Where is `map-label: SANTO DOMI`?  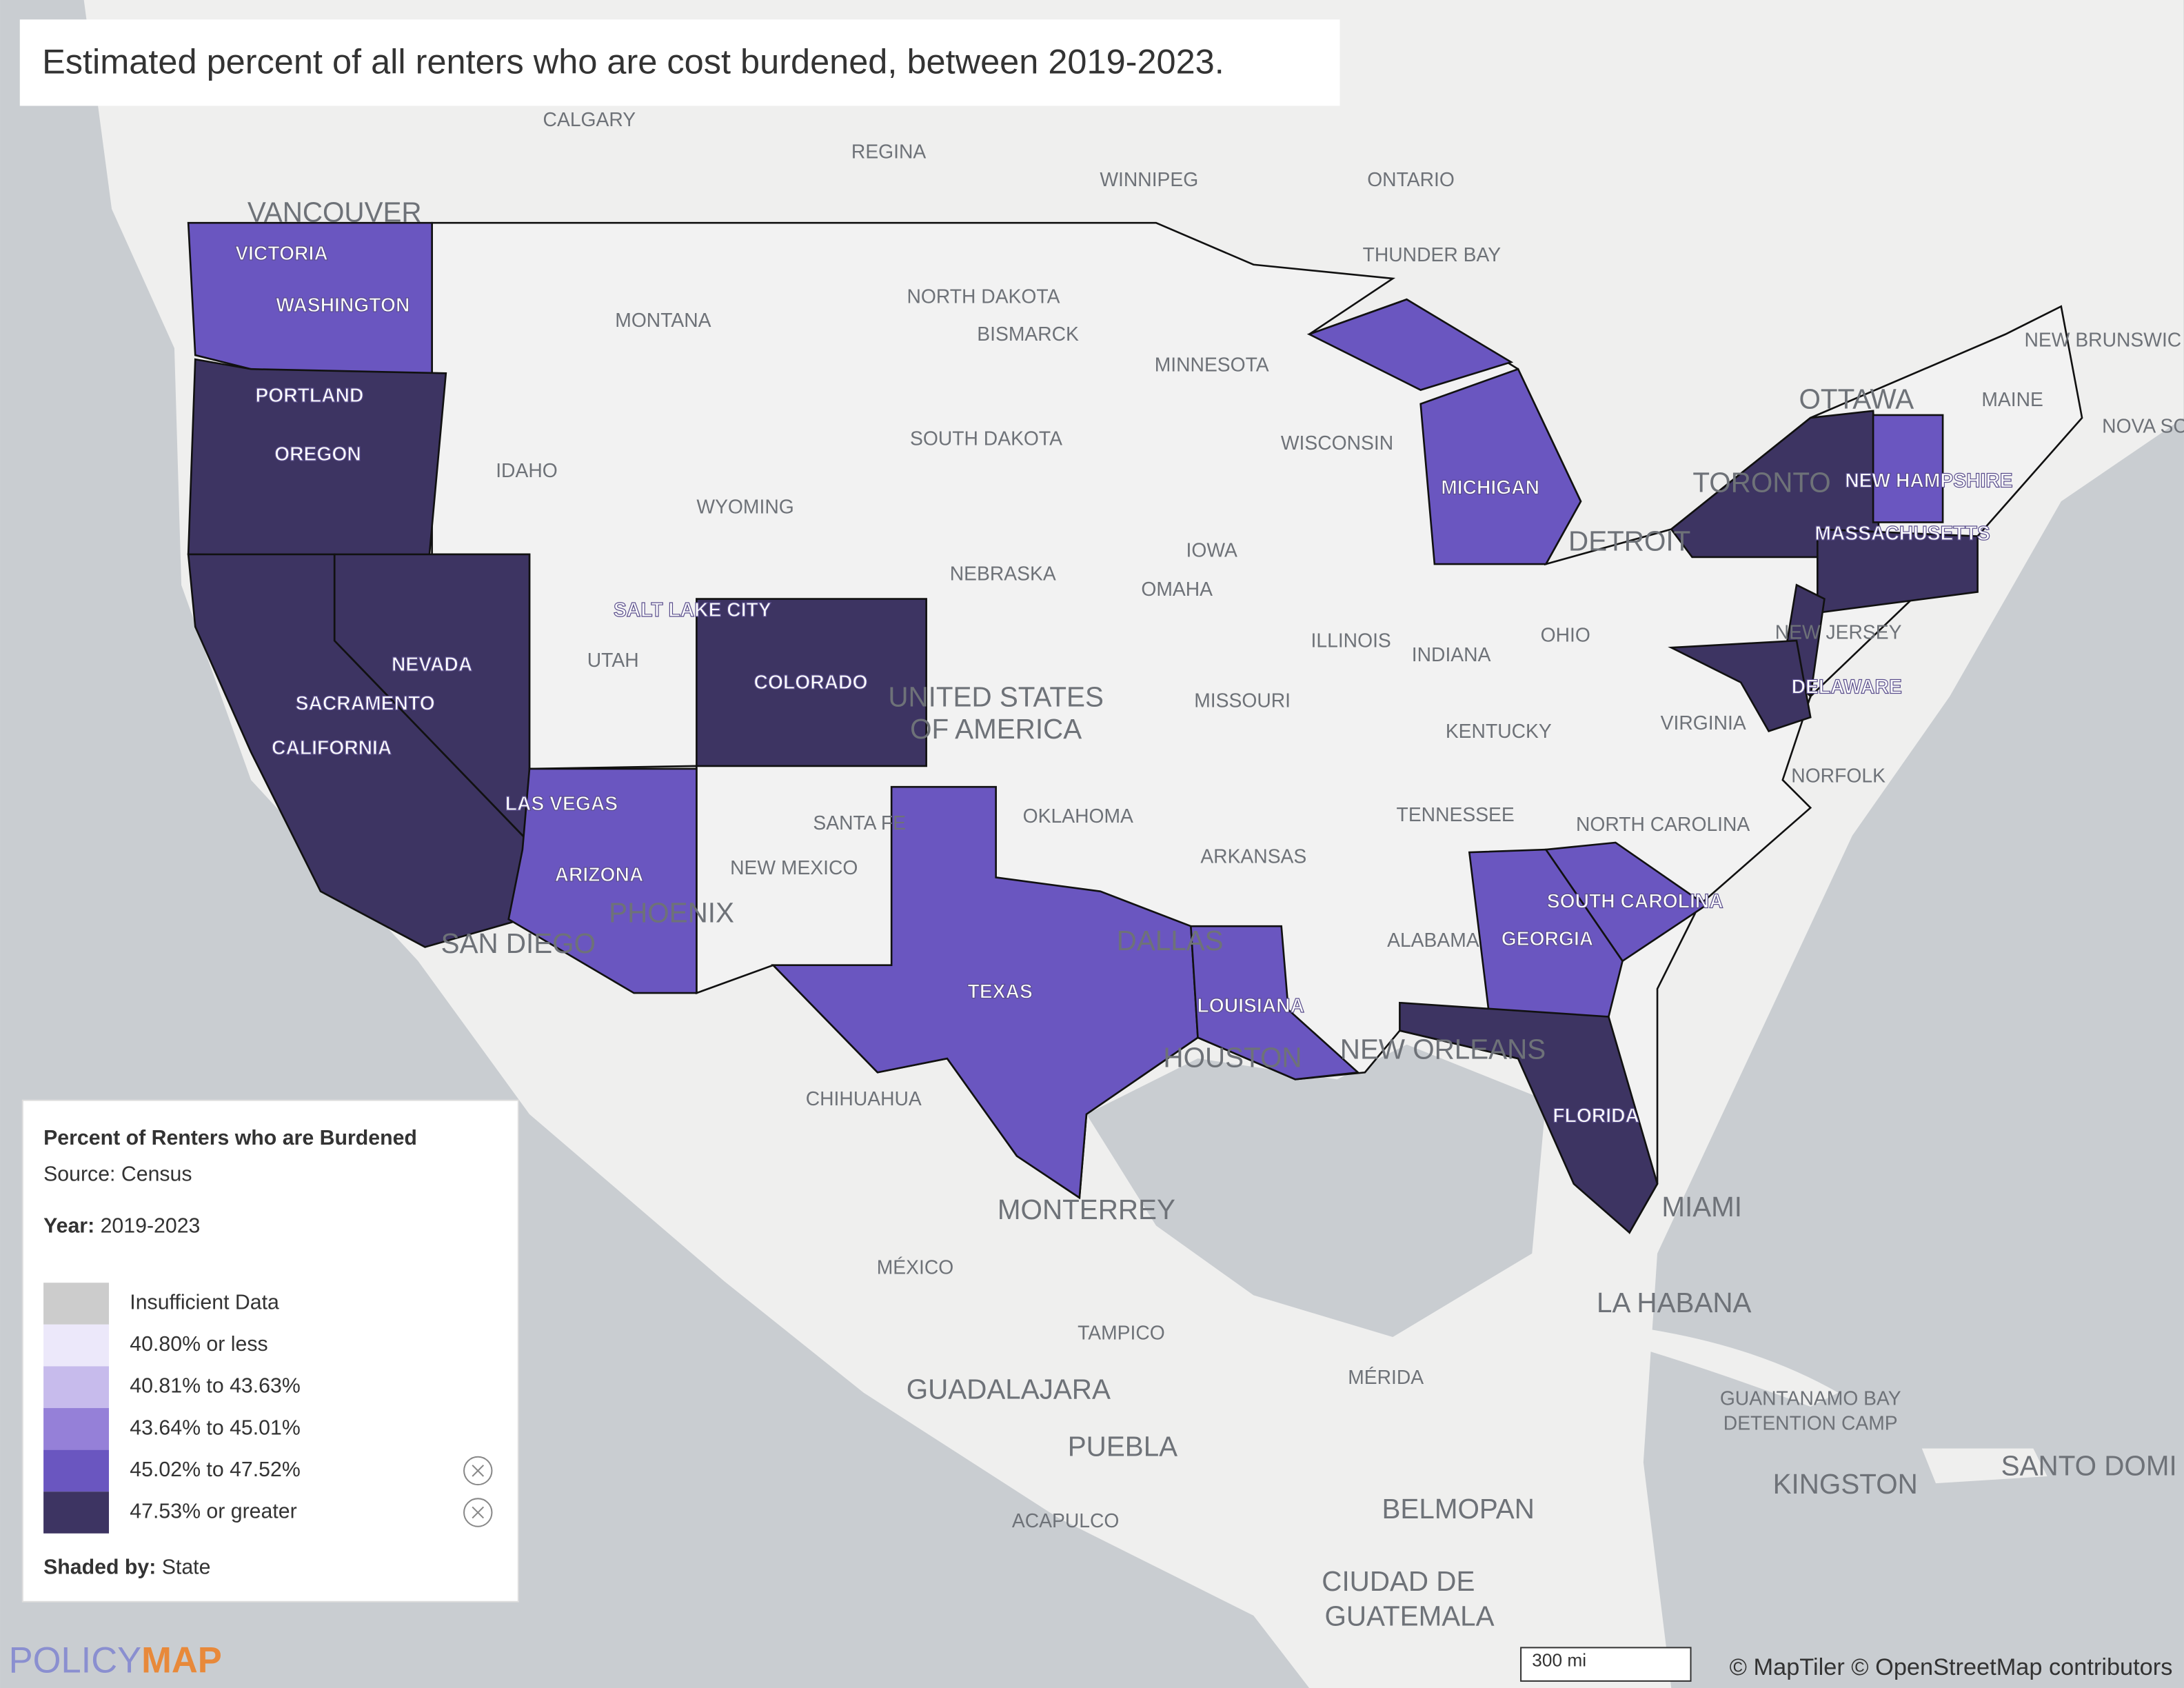 map-label: SANTO DOMI is located at coordinates (2089, 1466).